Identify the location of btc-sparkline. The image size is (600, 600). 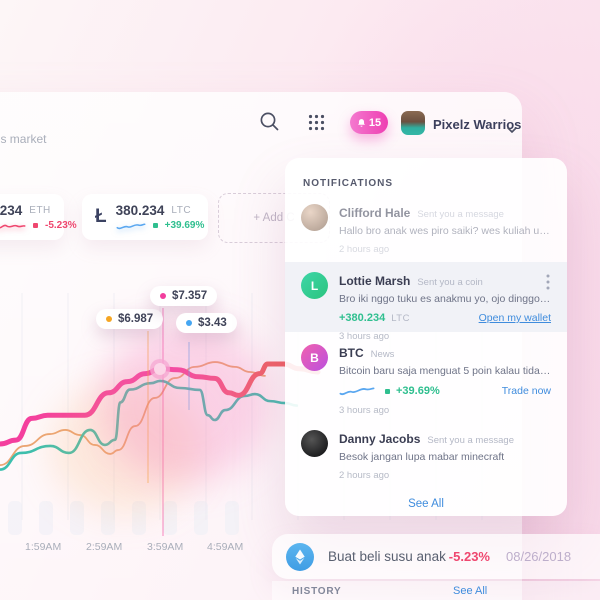
(357, 391).